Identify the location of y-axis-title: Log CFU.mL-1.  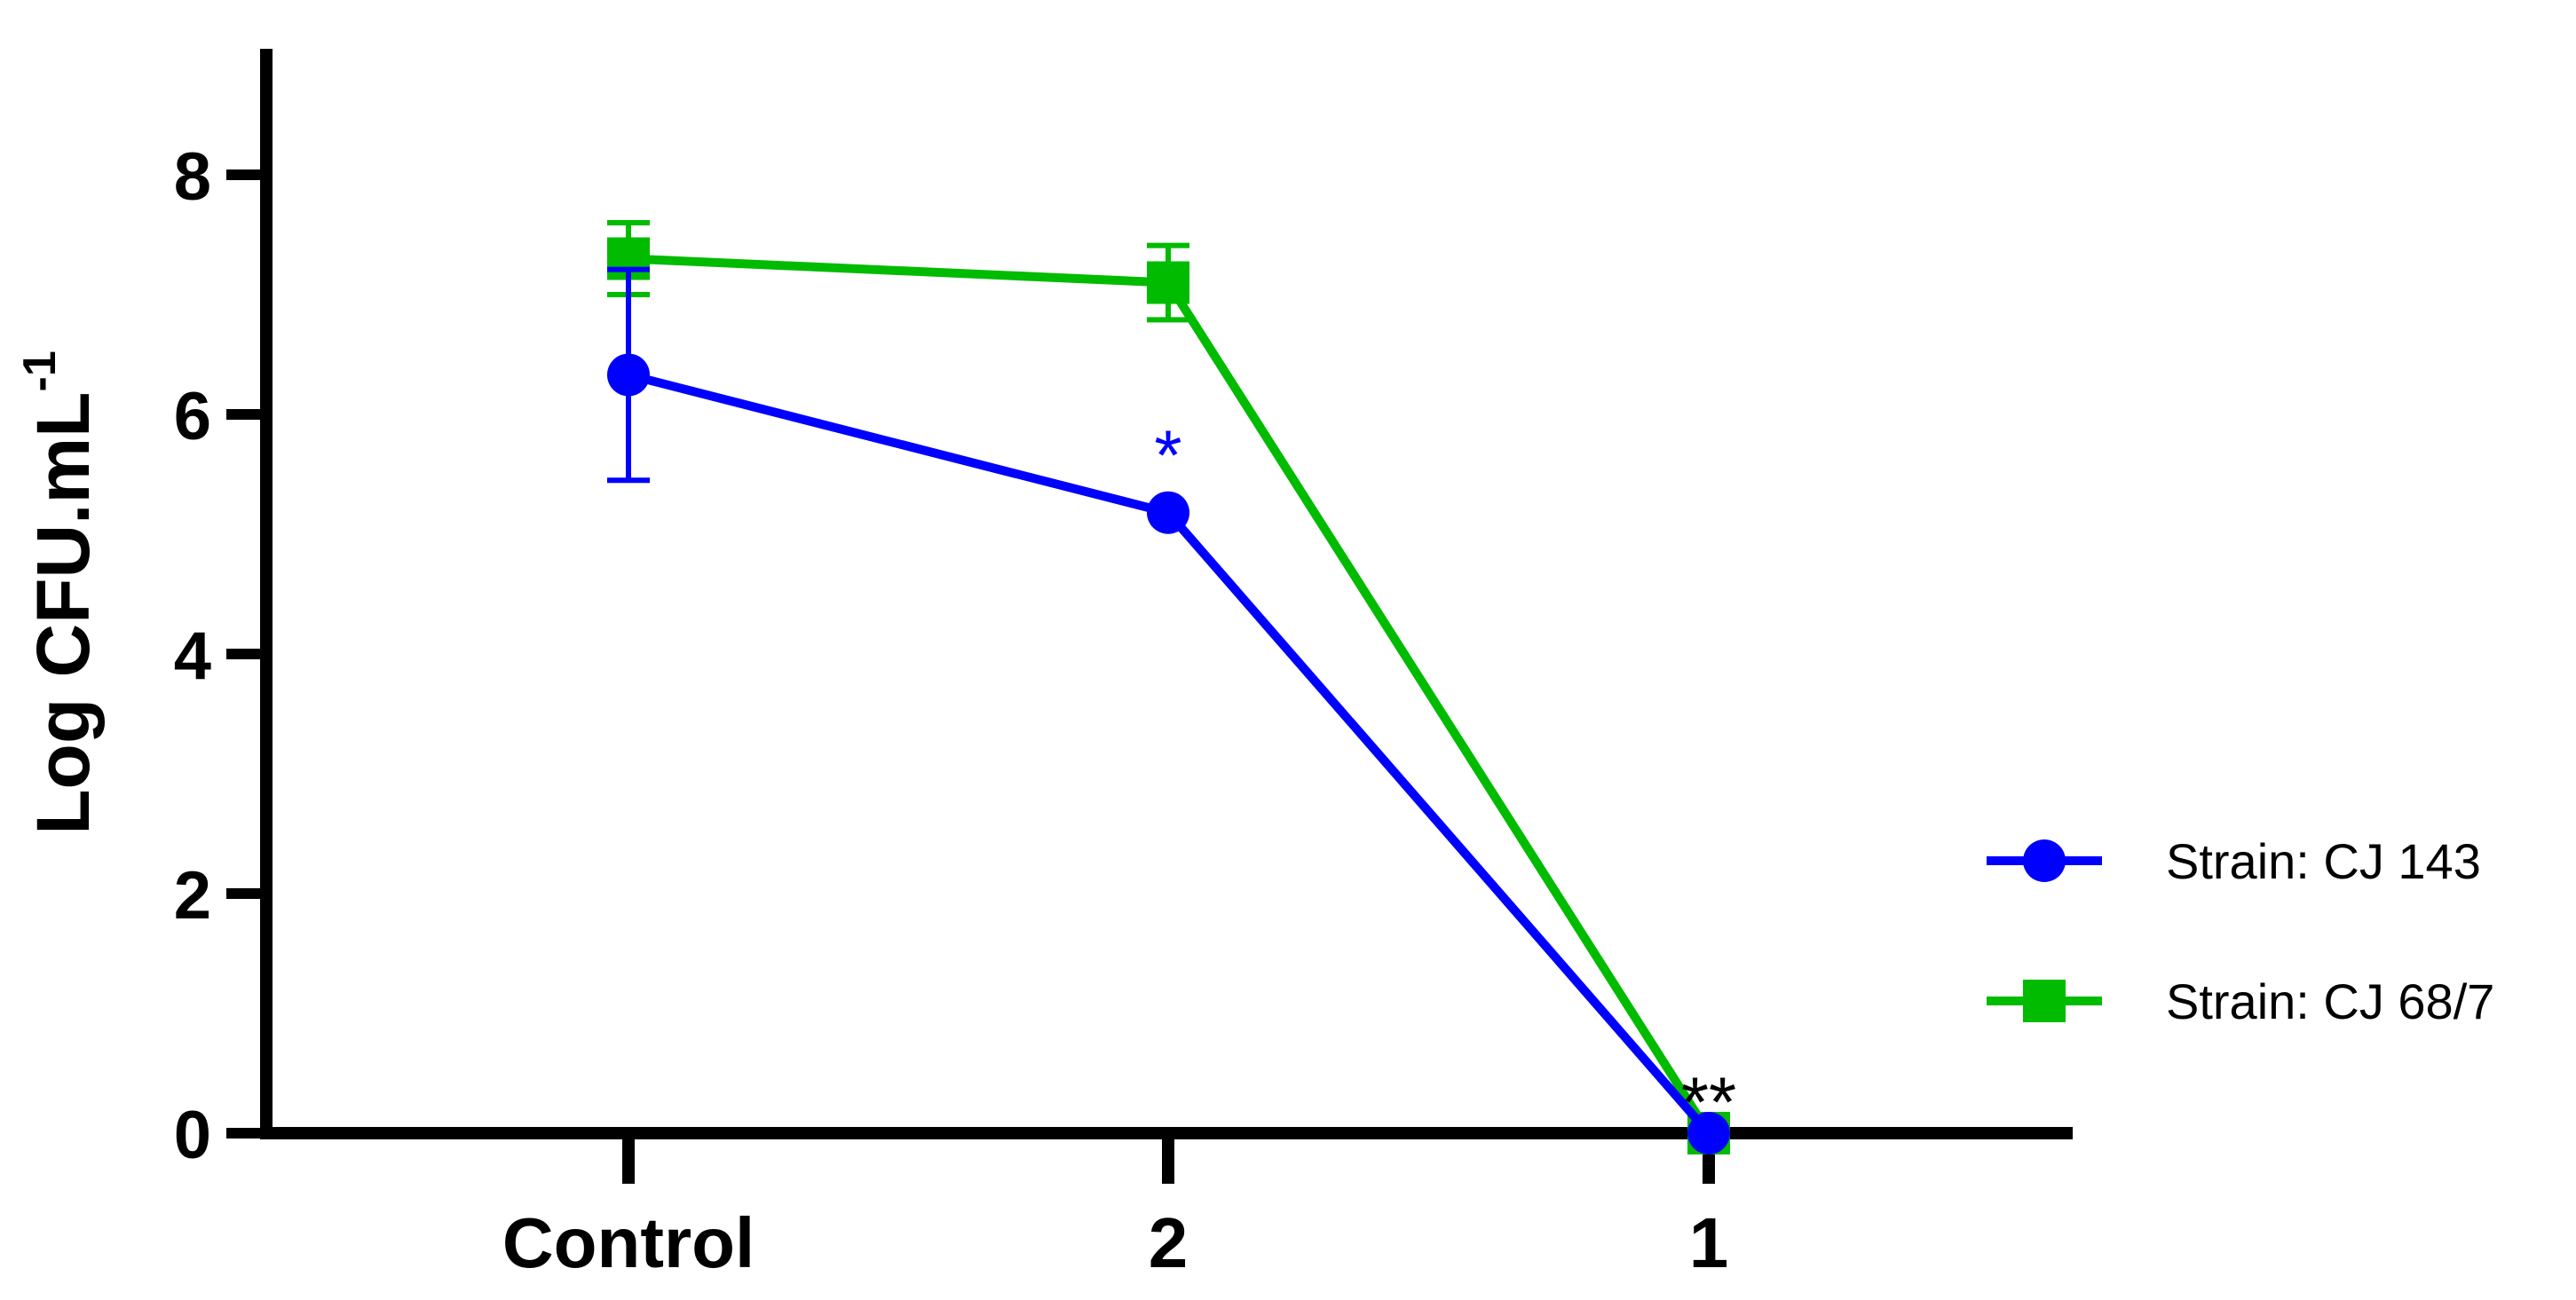
(59, 593).